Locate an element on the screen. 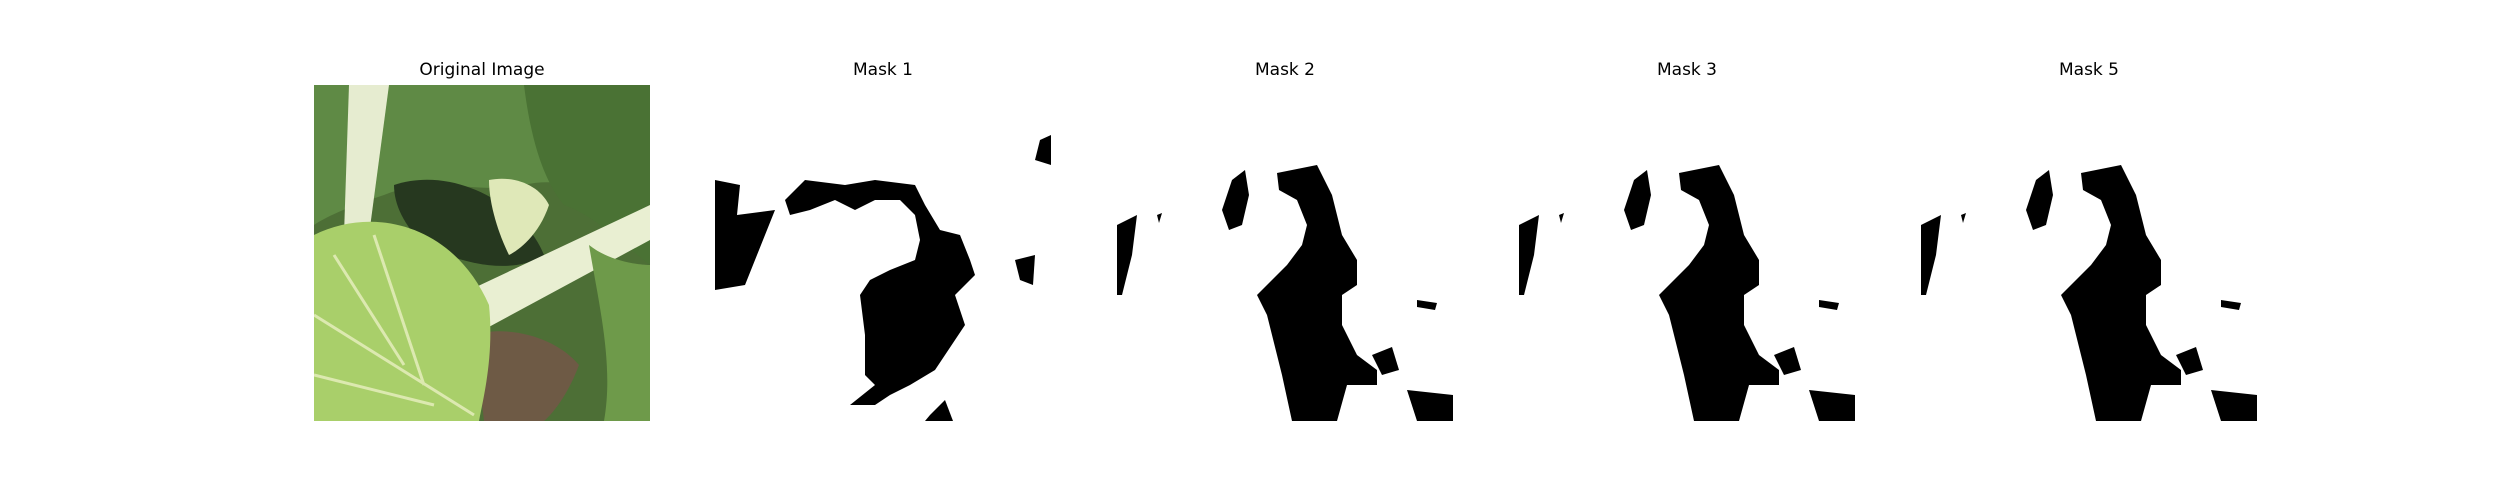 This screenshot has height=500, width=2500. mask-1-image is located at coordinates (883, 253).